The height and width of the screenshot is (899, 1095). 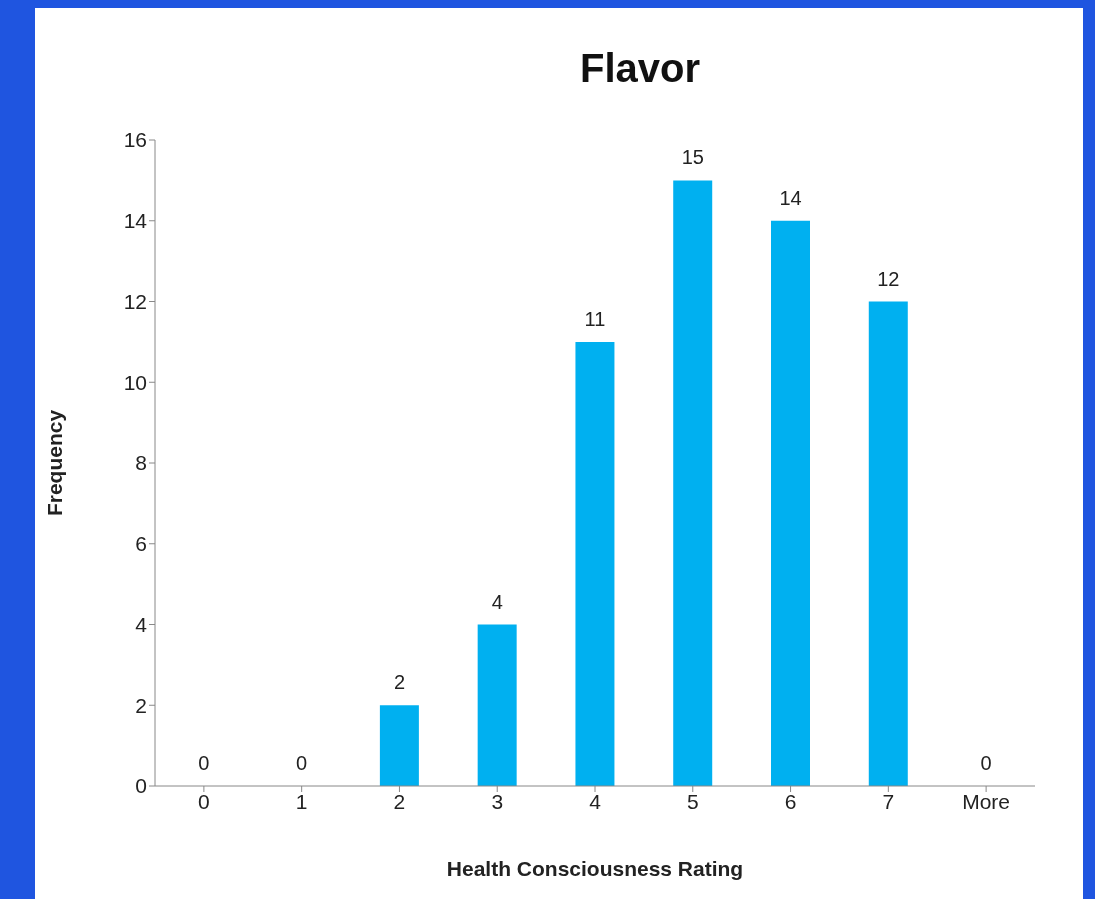 I want to click on data-label: 2, so click(x=399, y=682).